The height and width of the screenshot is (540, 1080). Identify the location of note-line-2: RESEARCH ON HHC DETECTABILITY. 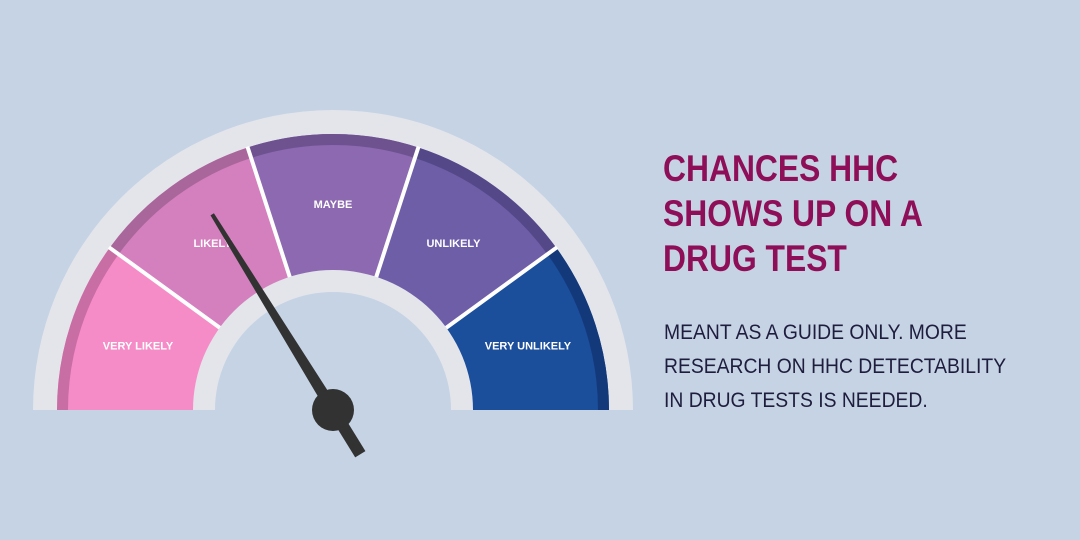
(835, 366).